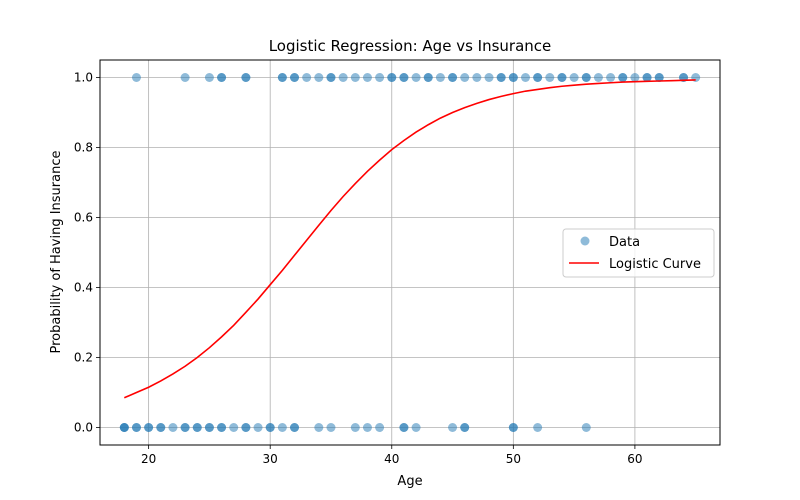  Describe the element at coordinates (83, 428) in the screenshot. I see `y-tick-label: 0.0` at that location.